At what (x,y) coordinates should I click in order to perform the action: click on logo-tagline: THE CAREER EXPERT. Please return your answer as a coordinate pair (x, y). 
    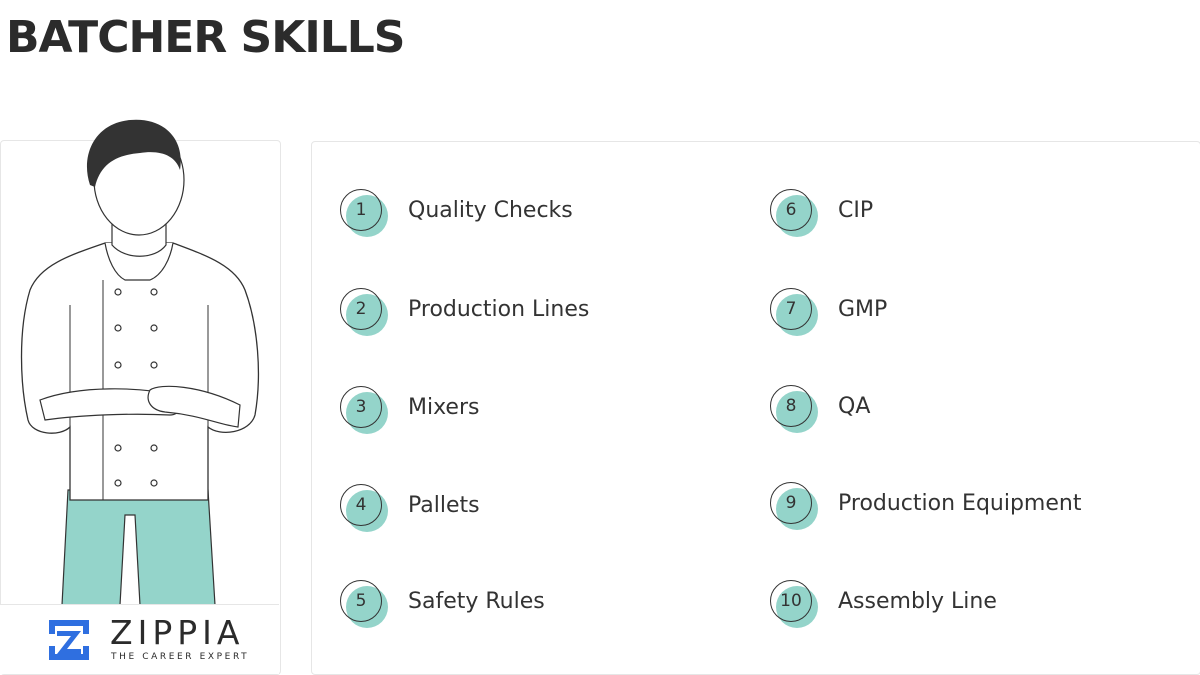
    Looking at the image, I should click on (180, 657).